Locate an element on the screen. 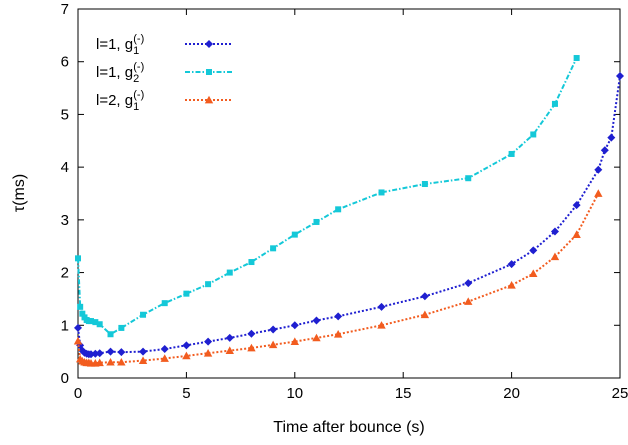  x-tick-label: 20 is located at coordinates (511, 393).